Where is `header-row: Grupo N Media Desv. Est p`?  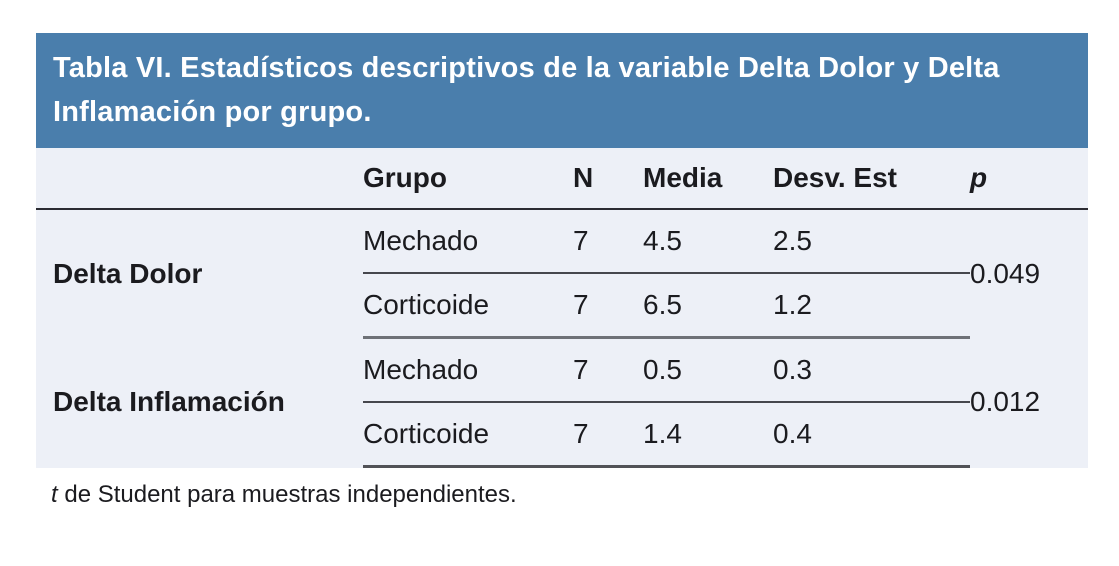 header-row: Grupo N Media Desv. Est p is located at coordinates (562, 179).